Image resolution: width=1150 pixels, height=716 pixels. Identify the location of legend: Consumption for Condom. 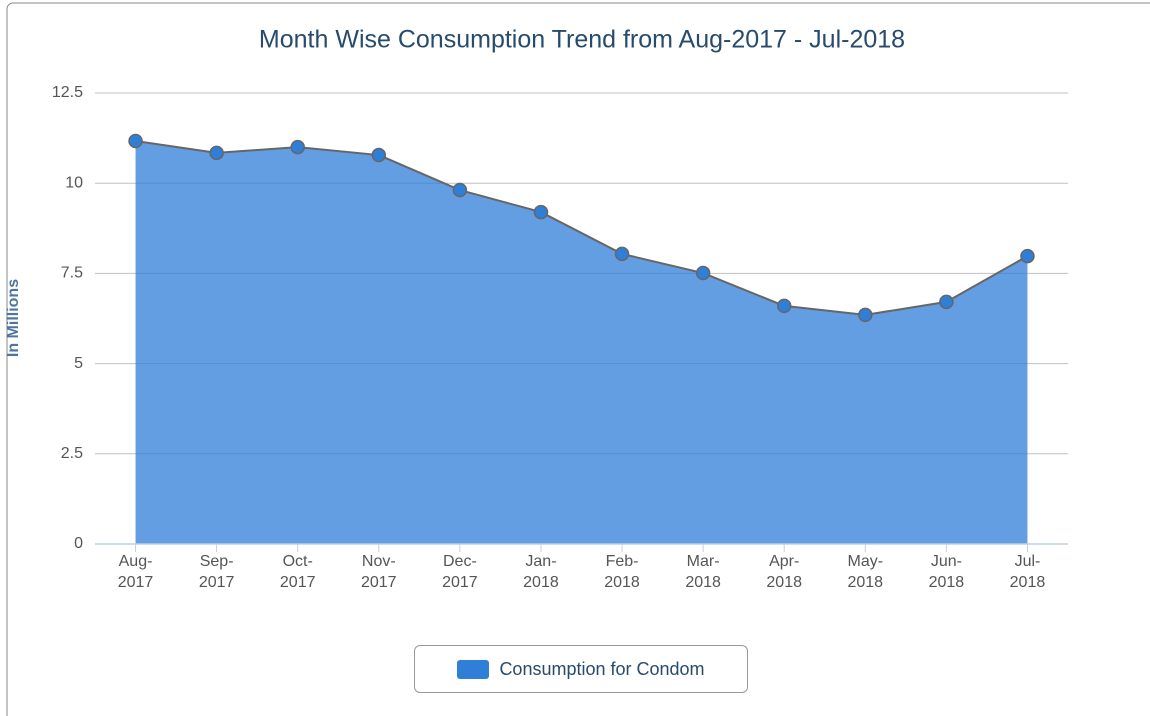
(581, 669).